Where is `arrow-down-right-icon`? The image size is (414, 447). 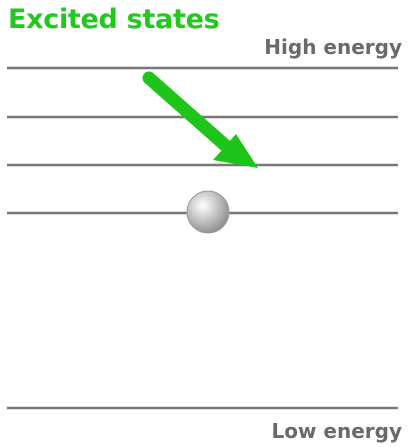
arrow-down-right-icon is located at coordinates (200, 119).